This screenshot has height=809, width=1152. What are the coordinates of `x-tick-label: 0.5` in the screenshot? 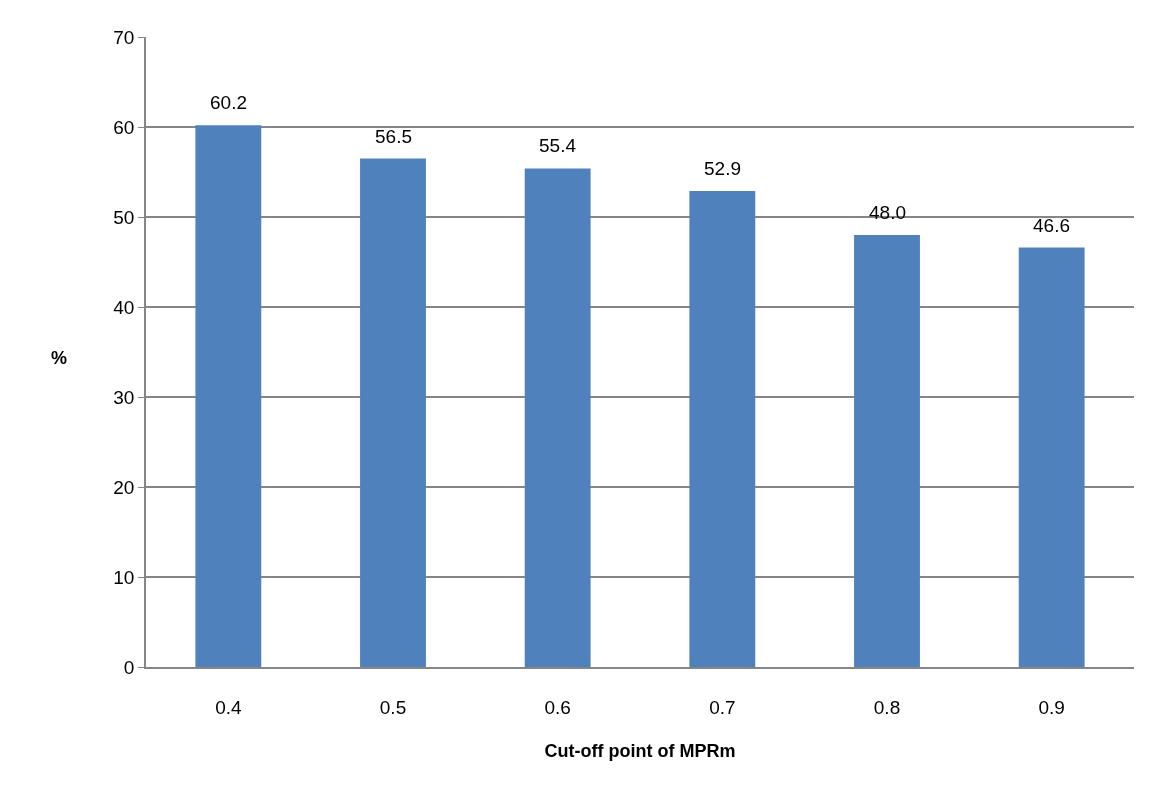 It's located at (393, 707).